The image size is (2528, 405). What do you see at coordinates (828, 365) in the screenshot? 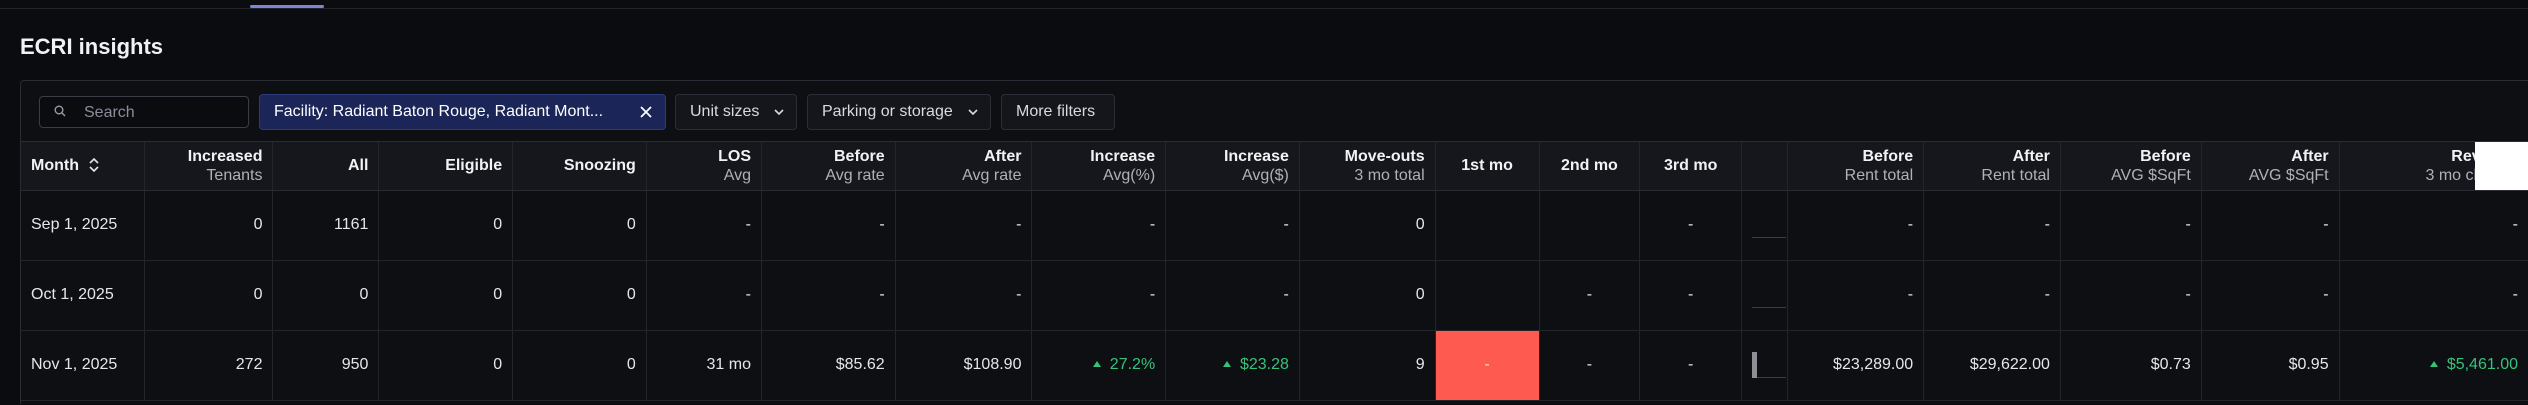
I see `cell-before_rate: $85.62` at bounding box center [828, 365].